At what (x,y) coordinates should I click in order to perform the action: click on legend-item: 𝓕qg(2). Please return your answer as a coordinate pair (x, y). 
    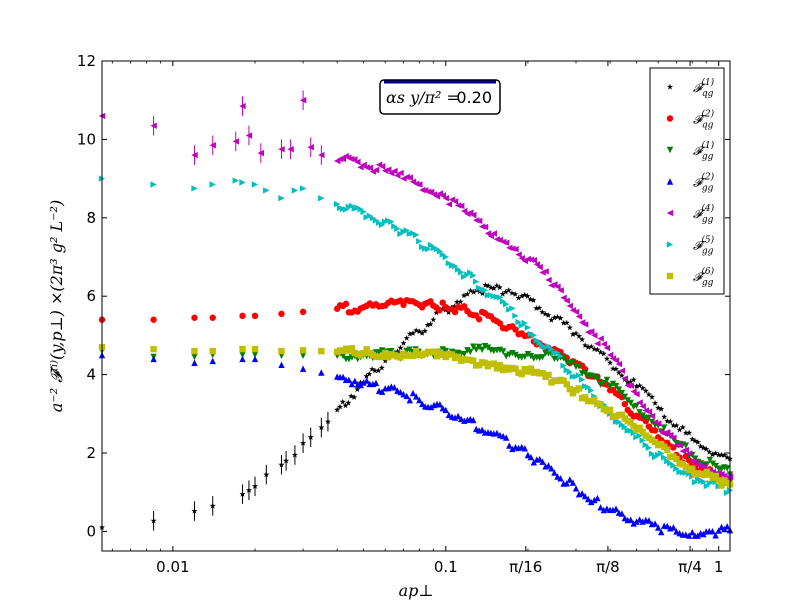
    Looking at the image, I should click on (690, 120).